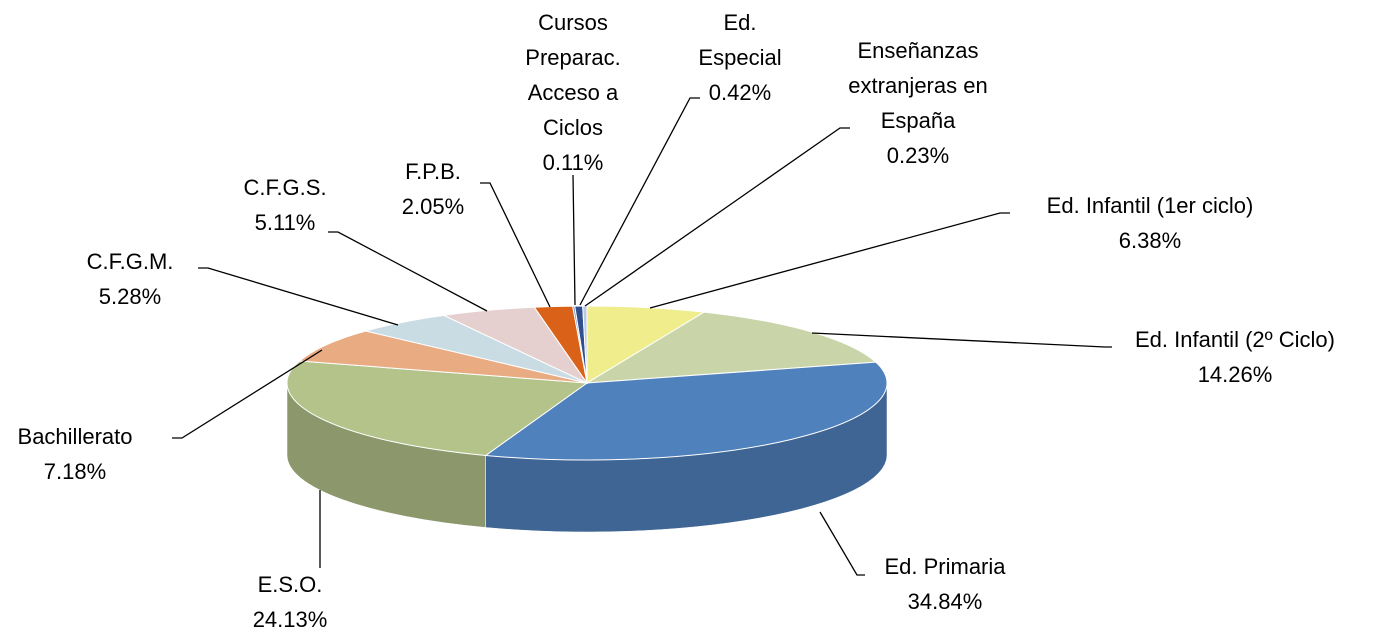 This screenshot has width=1390, height=639. What do you see at coordinates (740, 92) in the screenshot?
I see `value-label: 0.42%` at bounding box center [740, 92].